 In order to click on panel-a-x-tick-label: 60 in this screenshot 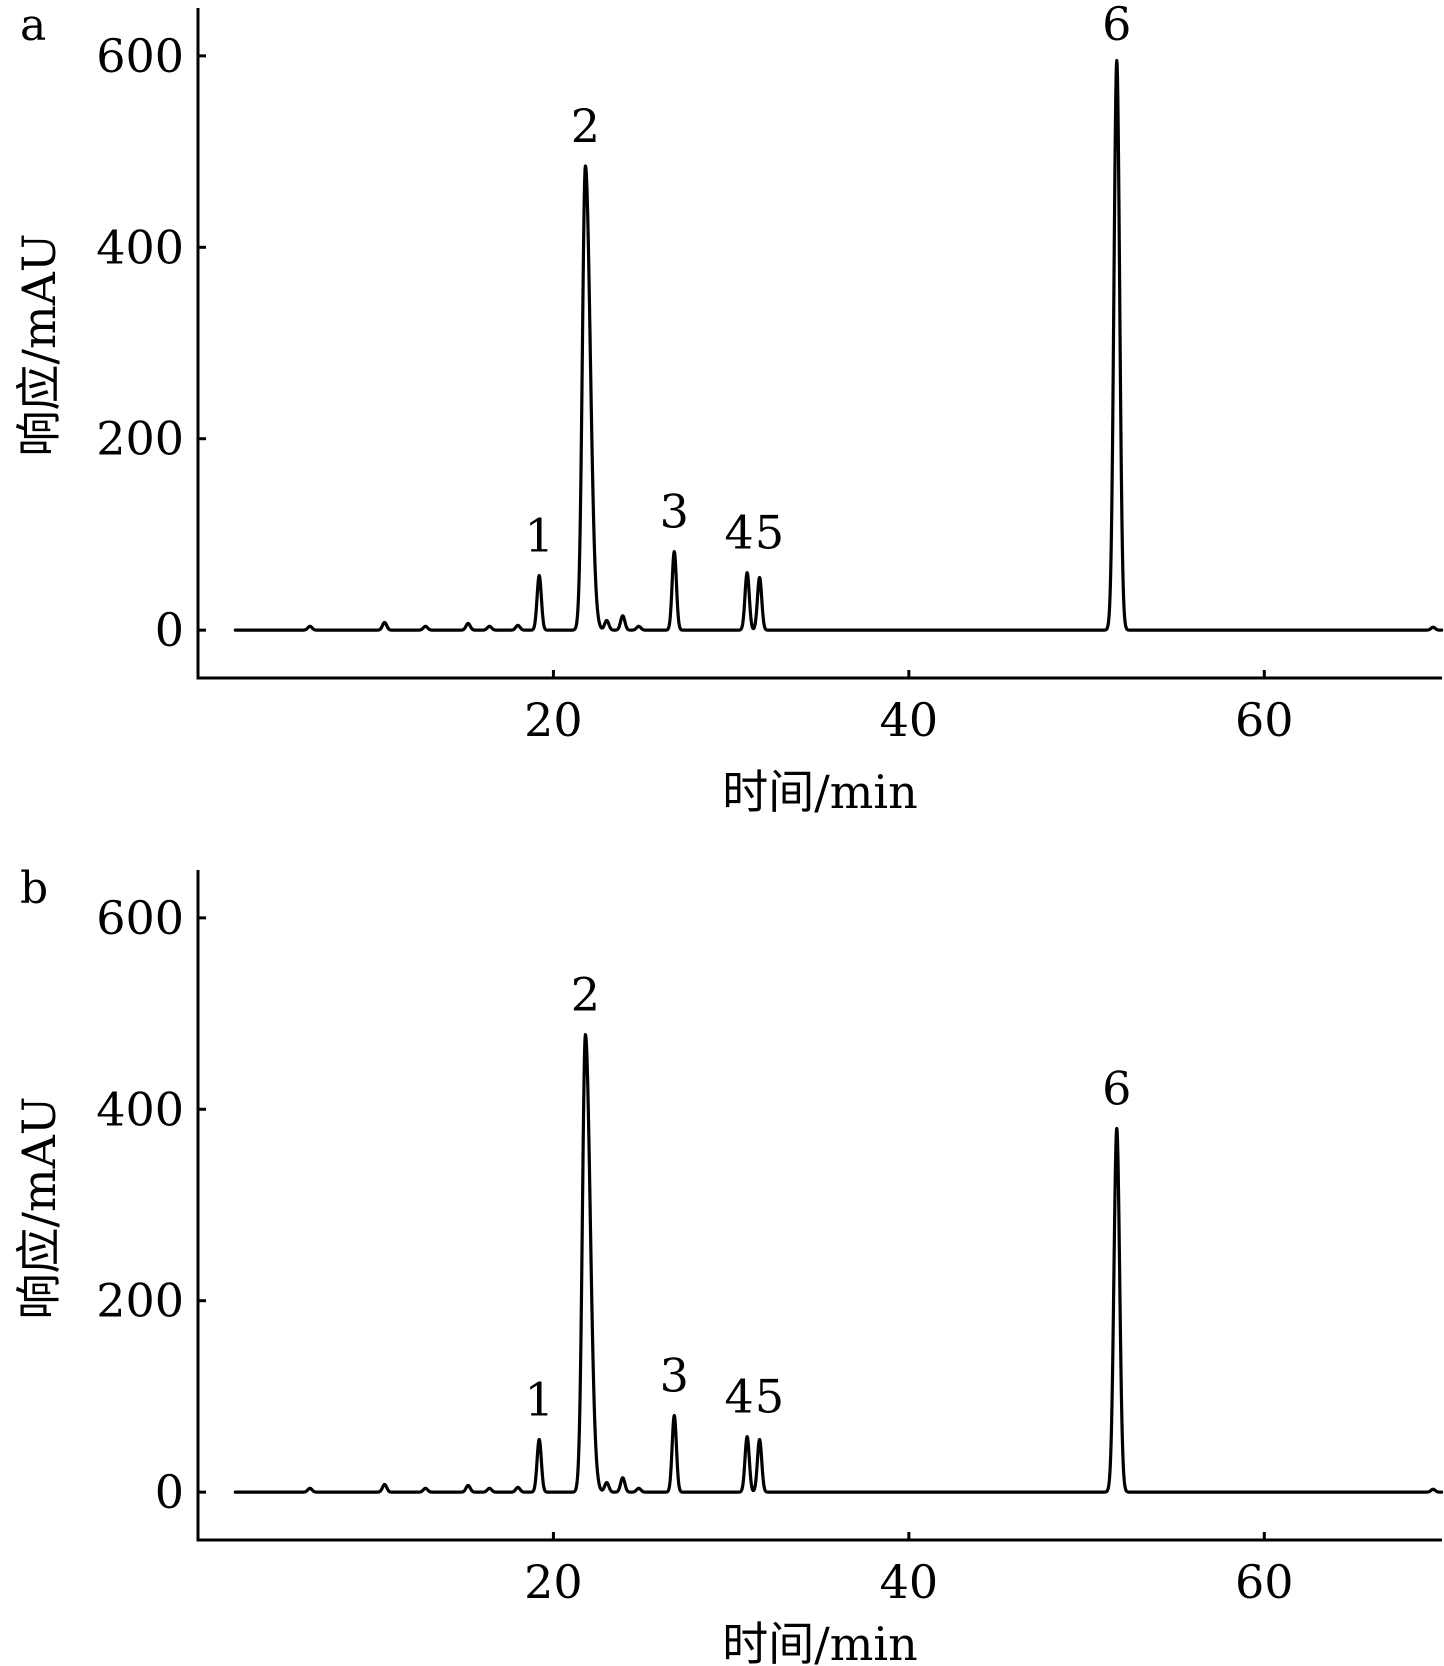, I will do `click(1264, 720)`.